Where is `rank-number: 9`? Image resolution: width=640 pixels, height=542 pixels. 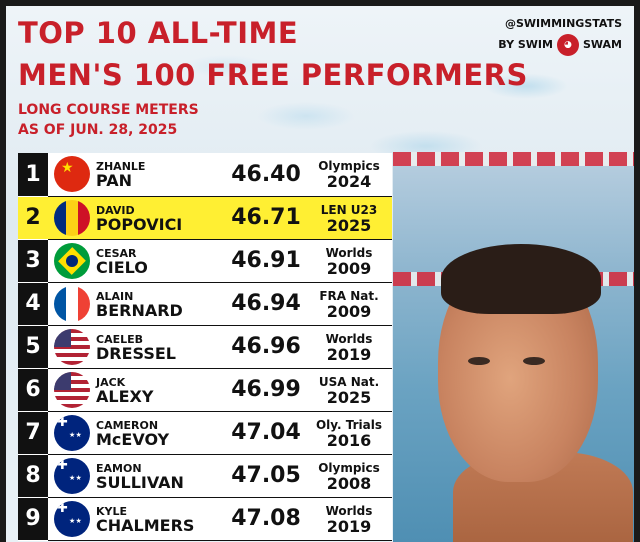
rank-number: 9 is located at coordinates (33, 519).